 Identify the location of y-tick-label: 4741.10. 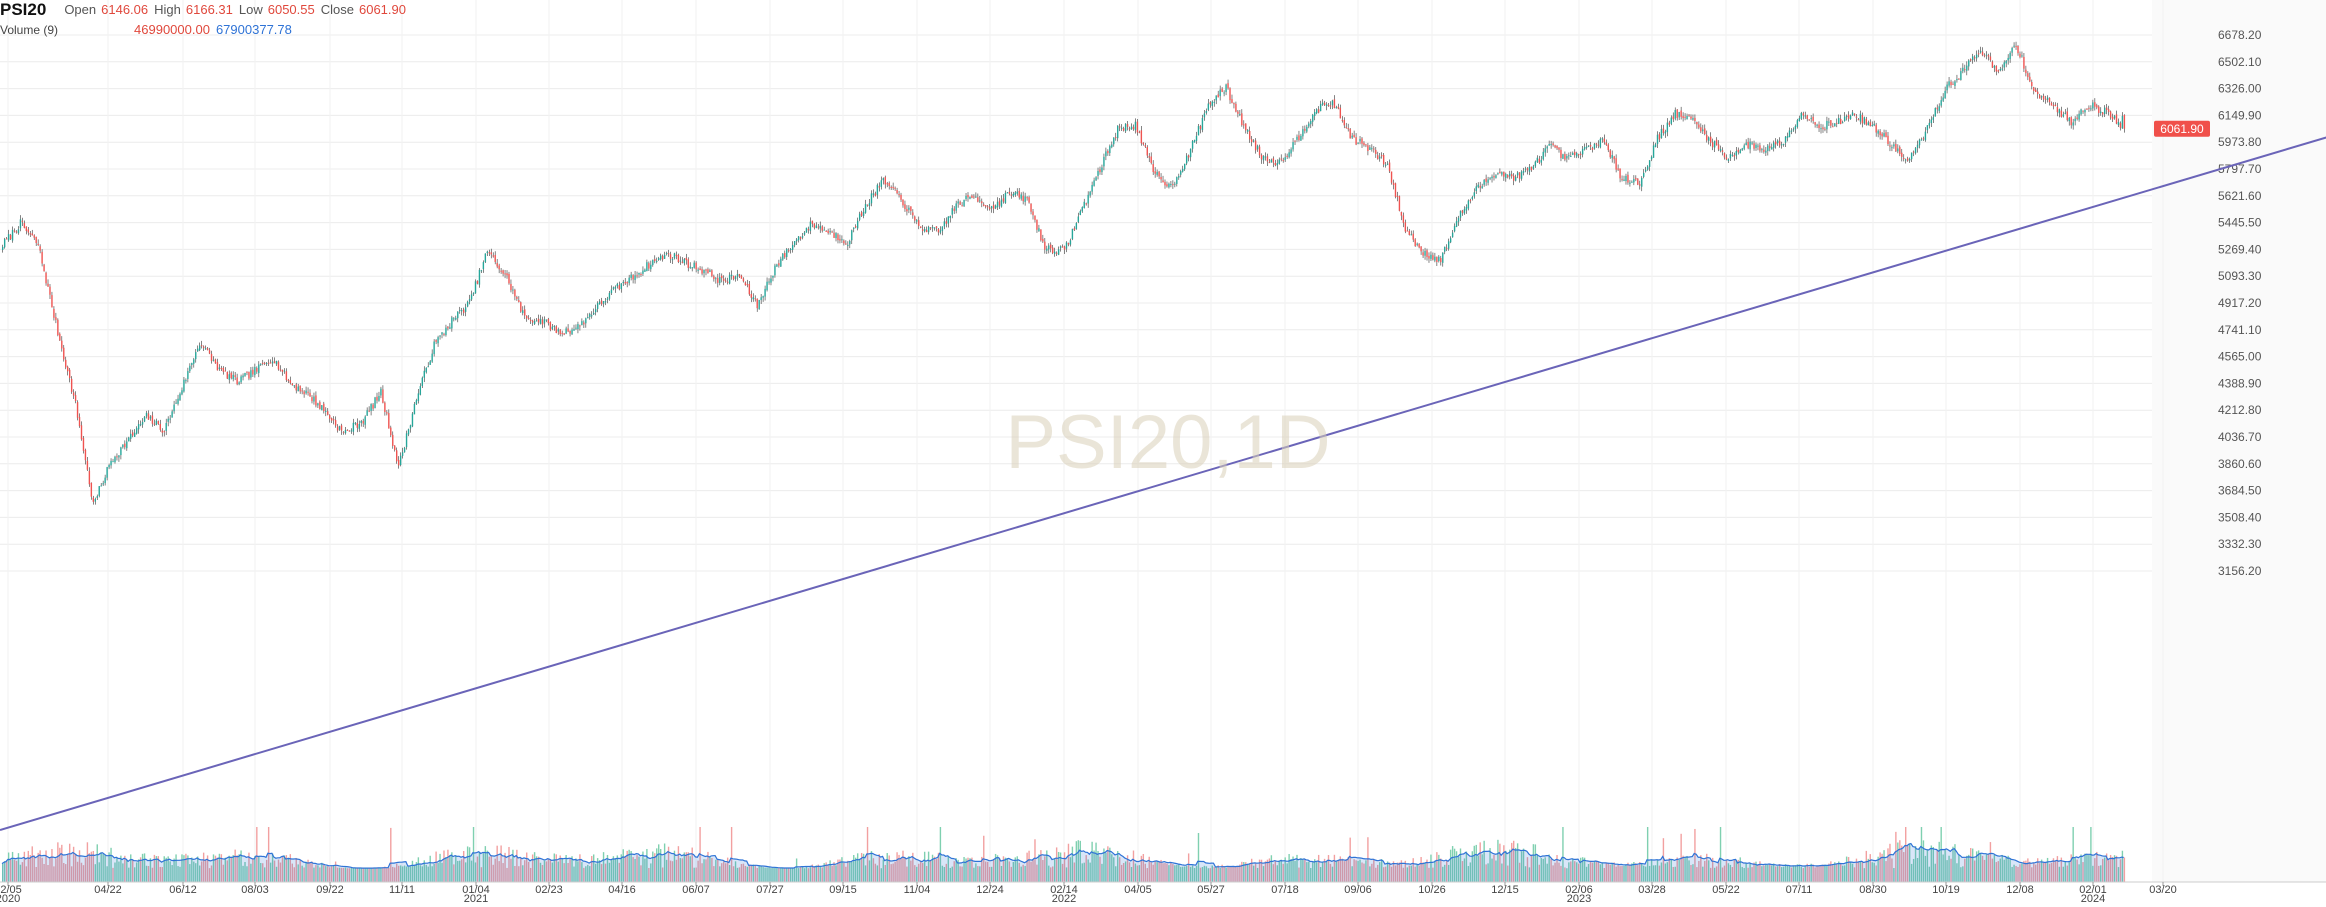
(2240, 330).